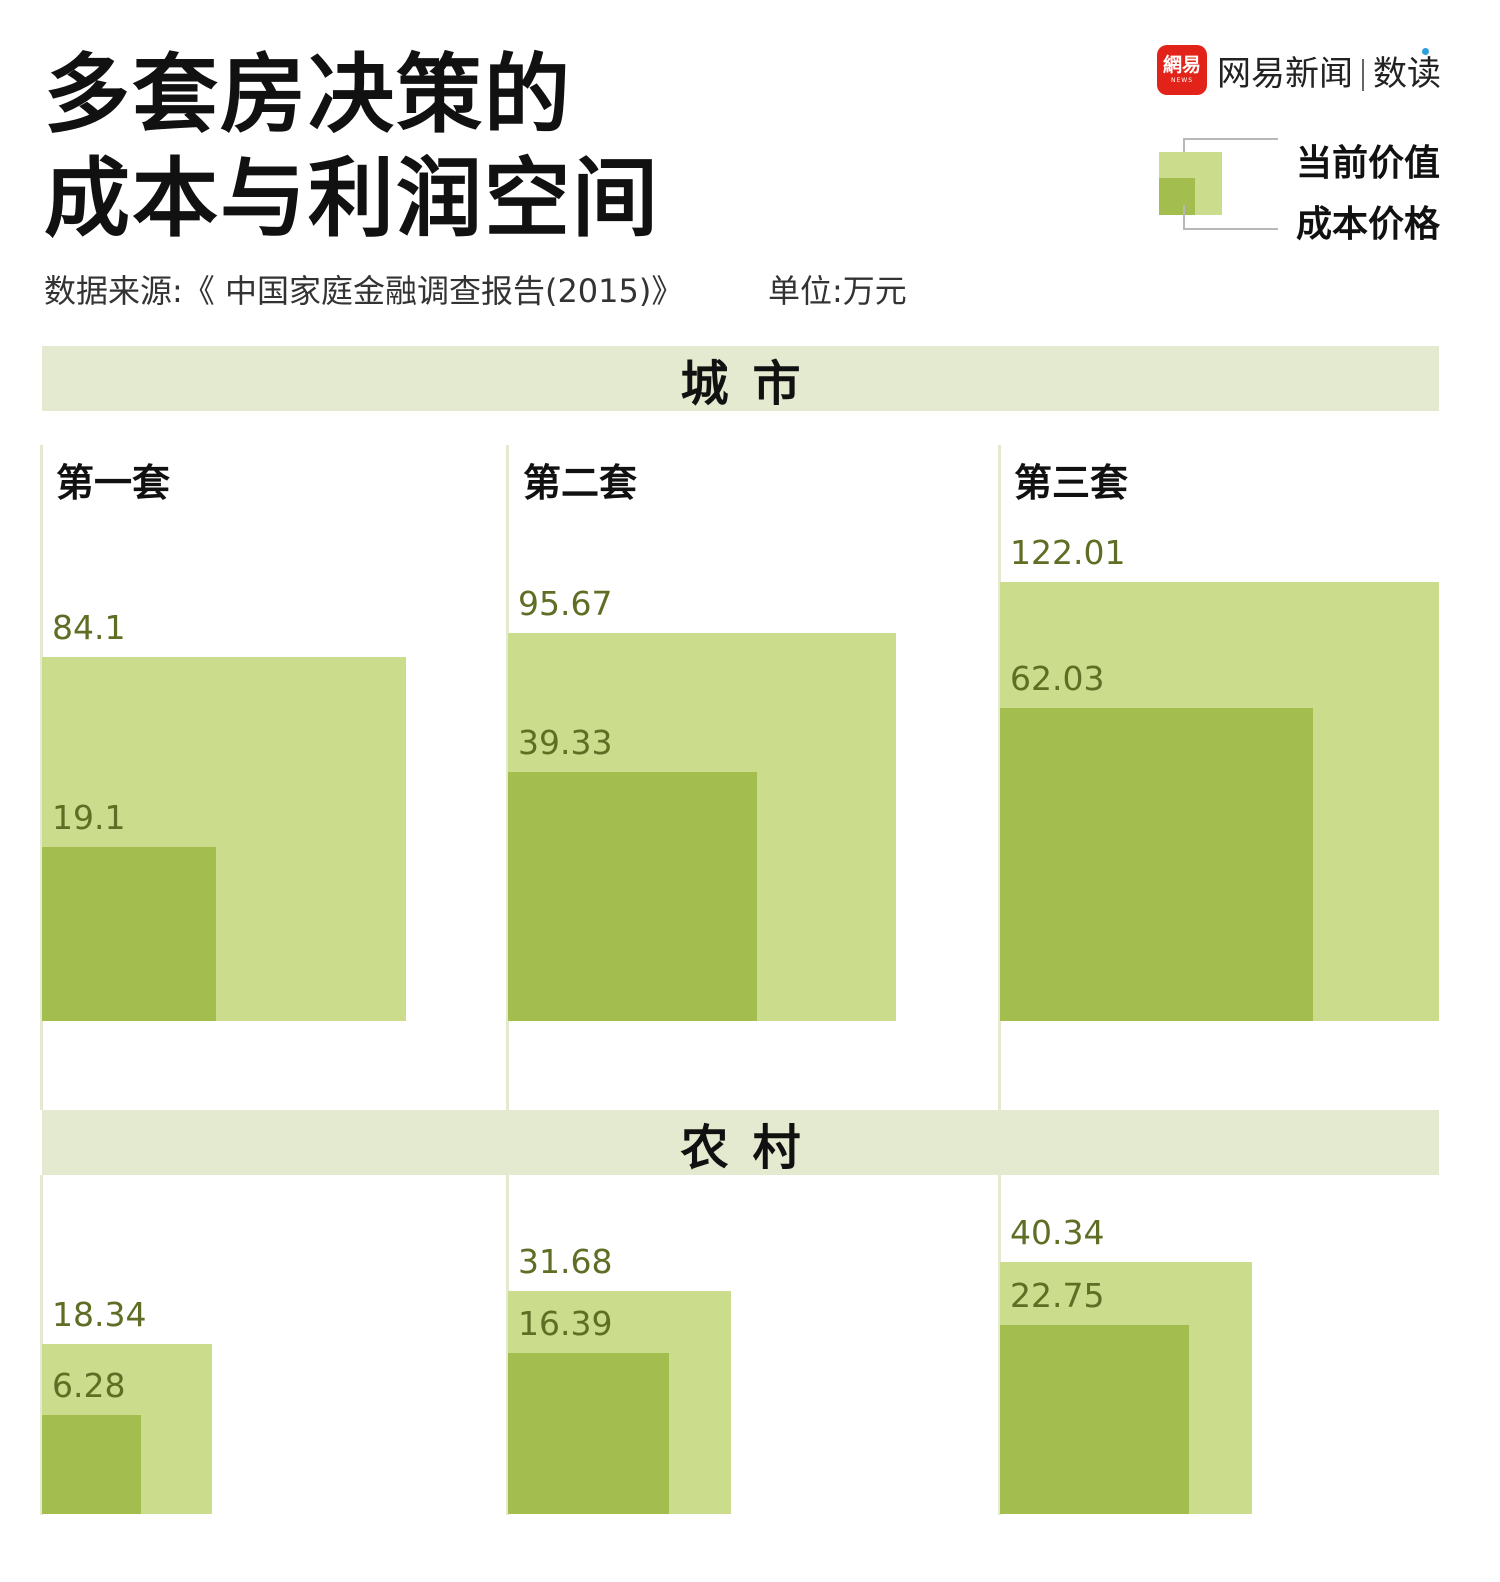  Describe the element at coordinates (113, 483) in the screenshot. I see `category-label: 第一套` at that location.